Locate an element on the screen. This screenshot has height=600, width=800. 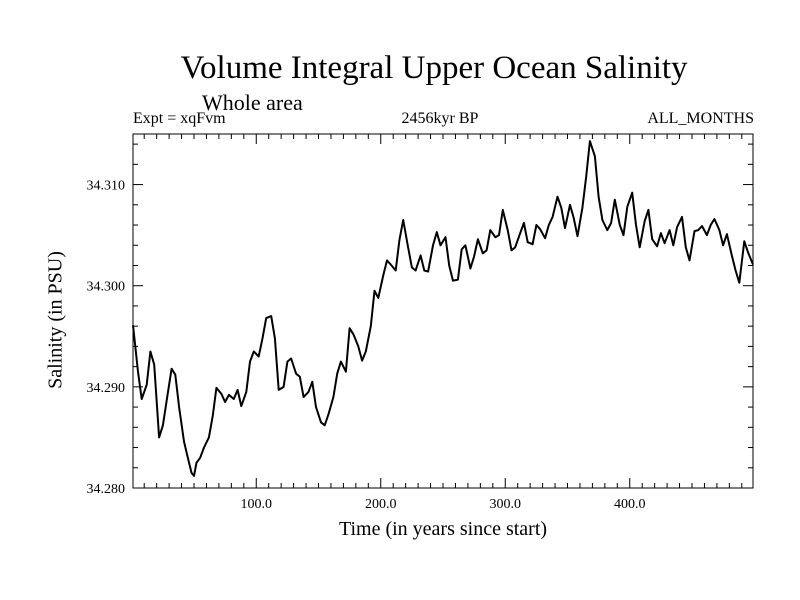
y-tick-label: 34.280 is located at coordinates (106, 489).